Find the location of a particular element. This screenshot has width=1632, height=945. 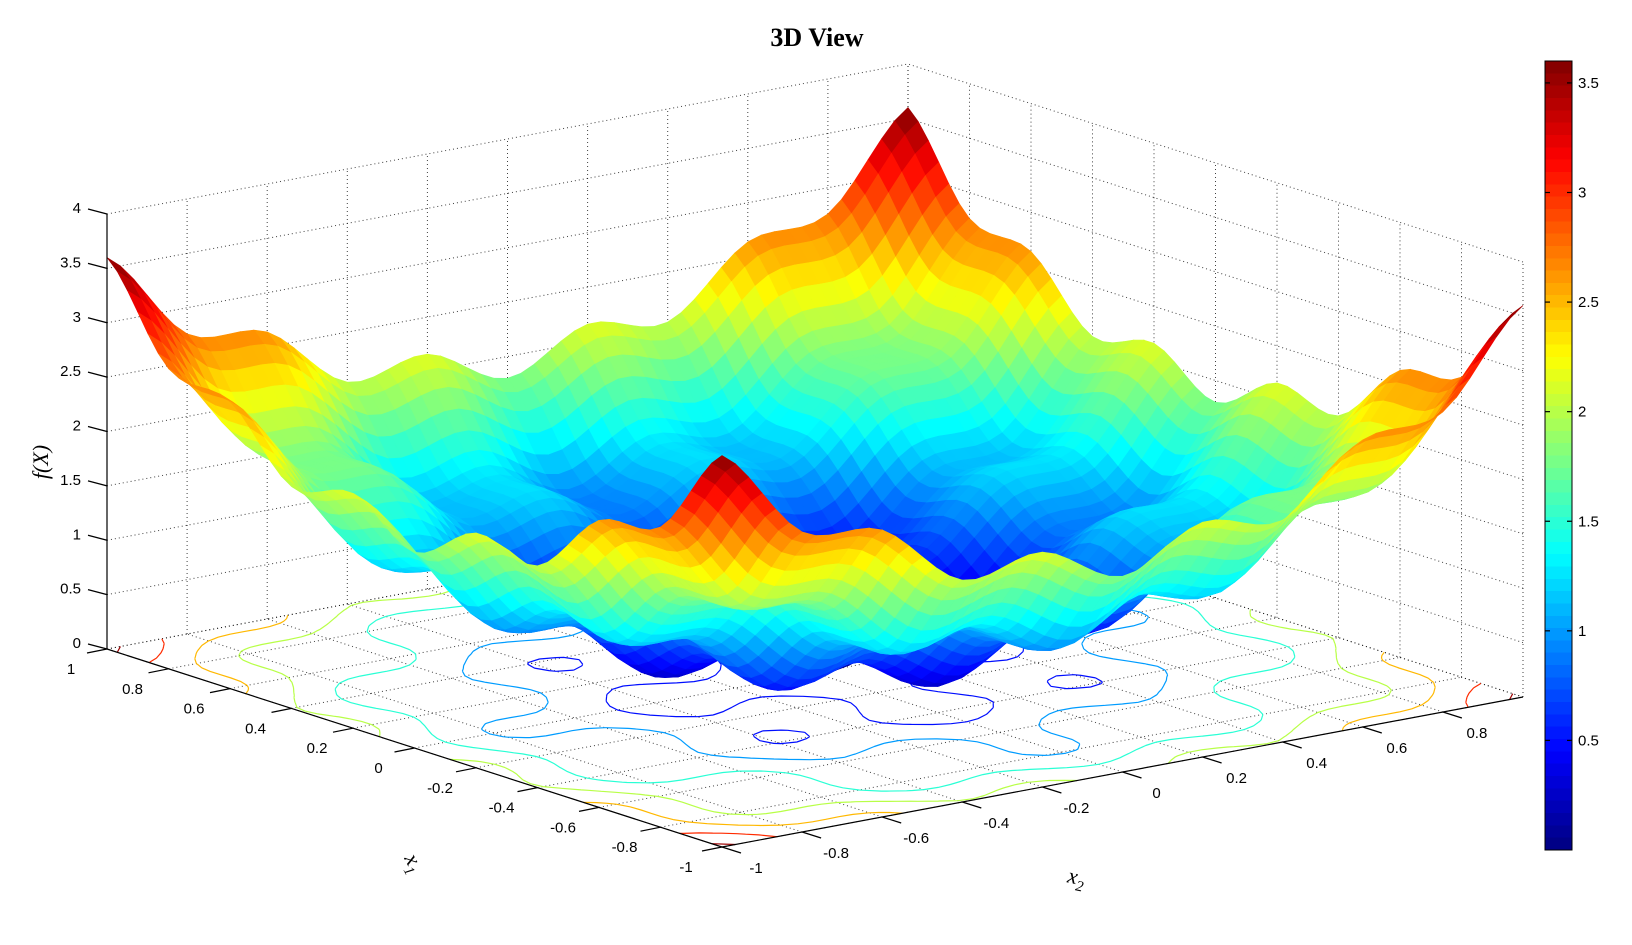

z-tick-label: 4 is located at coordinates (77, 208).